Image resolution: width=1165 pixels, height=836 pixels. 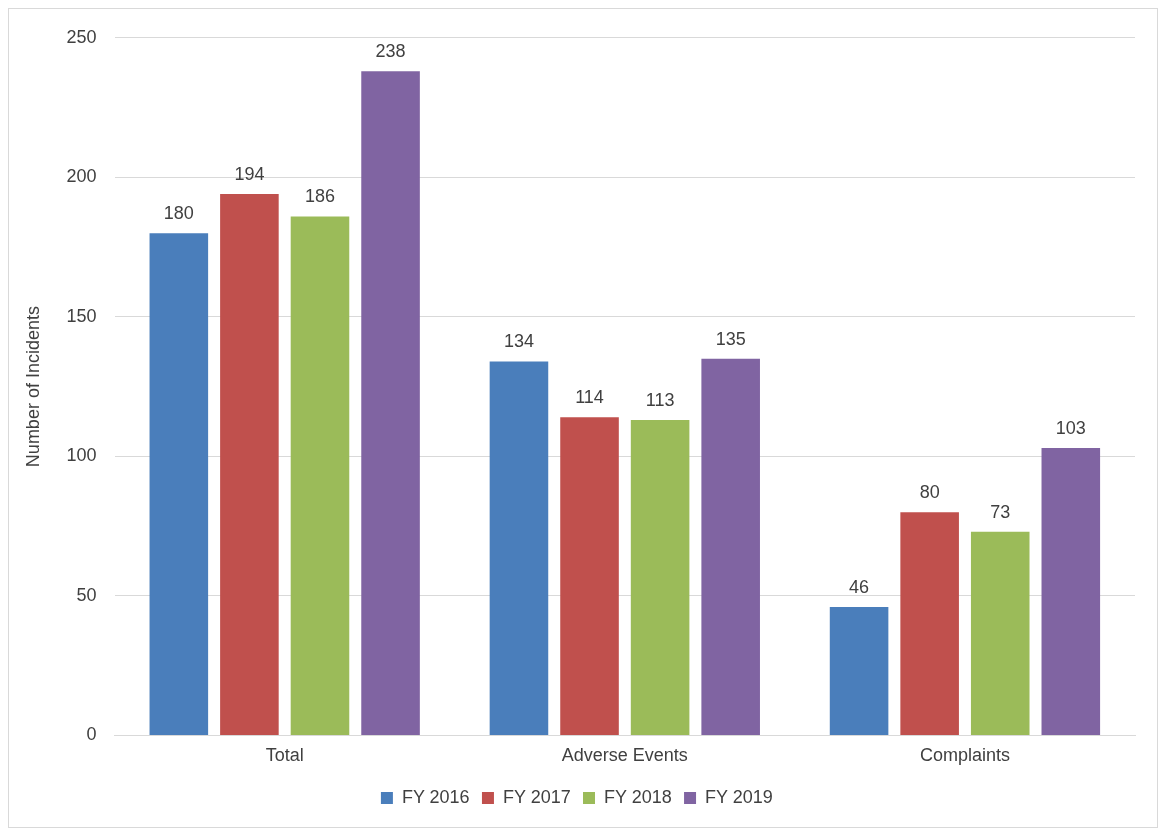 What do you see at coordinates (859, 587) in the screenshot?
I see `data-label: 46` at bounding box center [859, 587].